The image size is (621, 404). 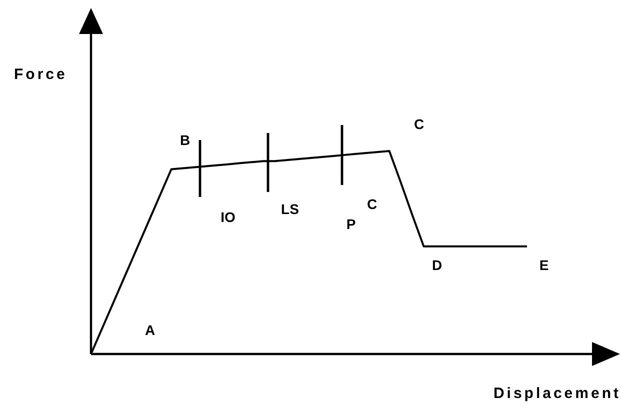 What do you see at coordinates (351, 224) in the screenshot?
I see `annotation: P` at bounding box center [351, 224].